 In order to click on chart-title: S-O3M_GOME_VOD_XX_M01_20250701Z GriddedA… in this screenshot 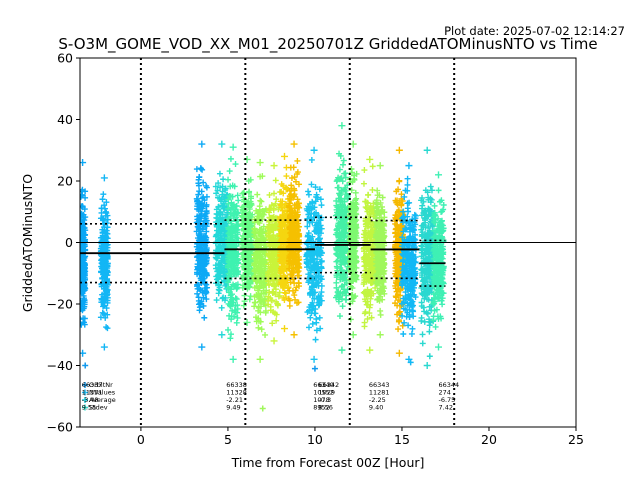, I will do `click(327, 44)`.